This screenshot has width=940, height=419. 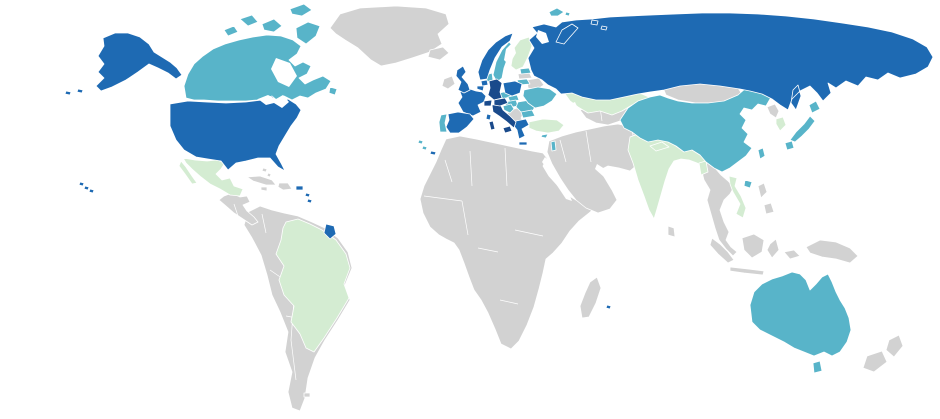 I want to click on region-reunion, so click(x=608, y=307).